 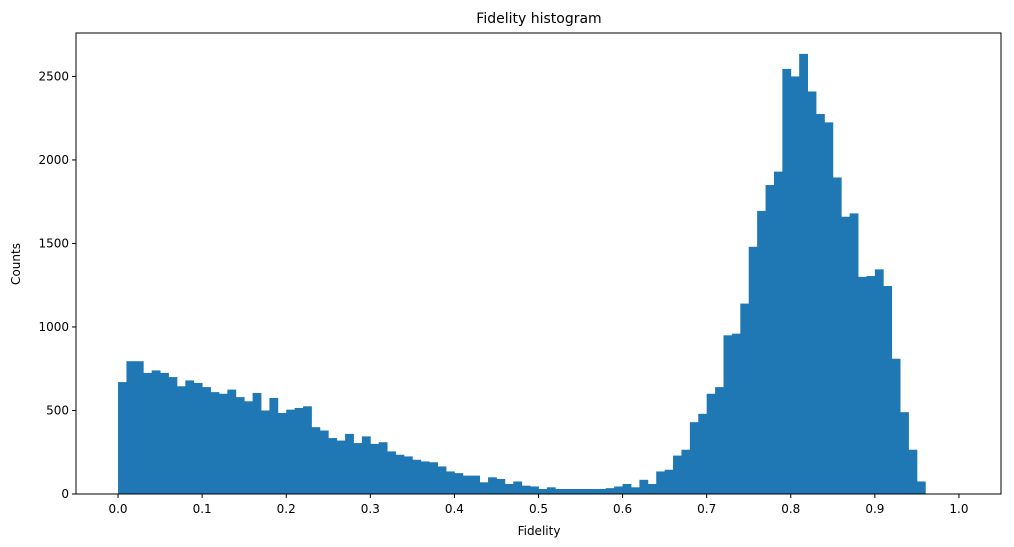 I want to click on x-tick-label: 1.0, so click(x=958, y=509).